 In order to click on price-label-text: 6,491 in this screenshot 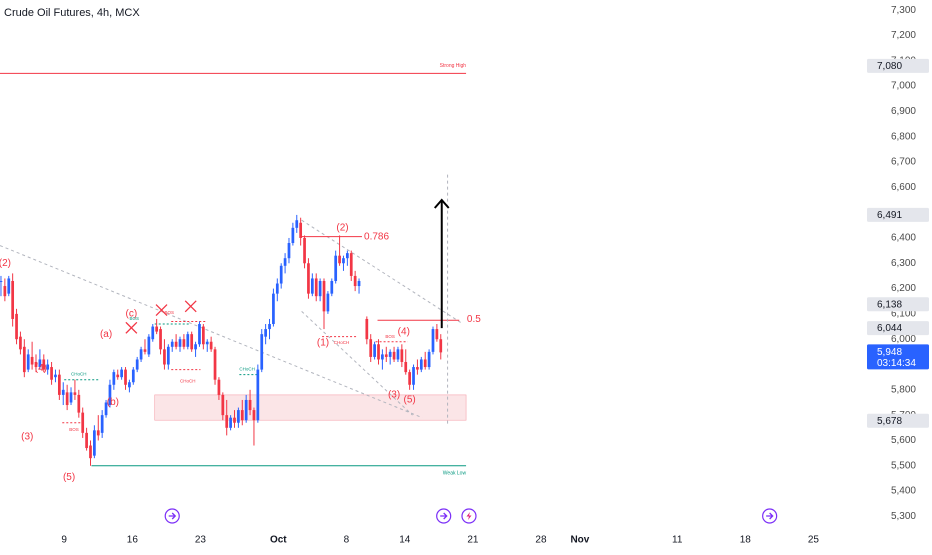, I will do `click(889, 215)`.